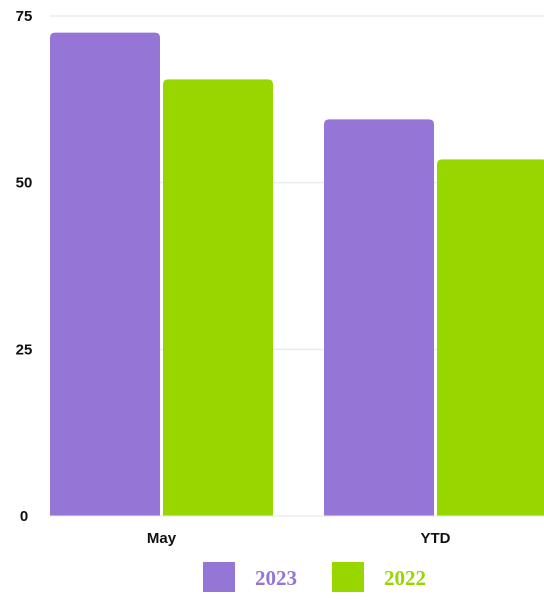  Describe the element at coordinates (405, 578) in the screenshot. I see `legend-label-2022: 2022` at that location.